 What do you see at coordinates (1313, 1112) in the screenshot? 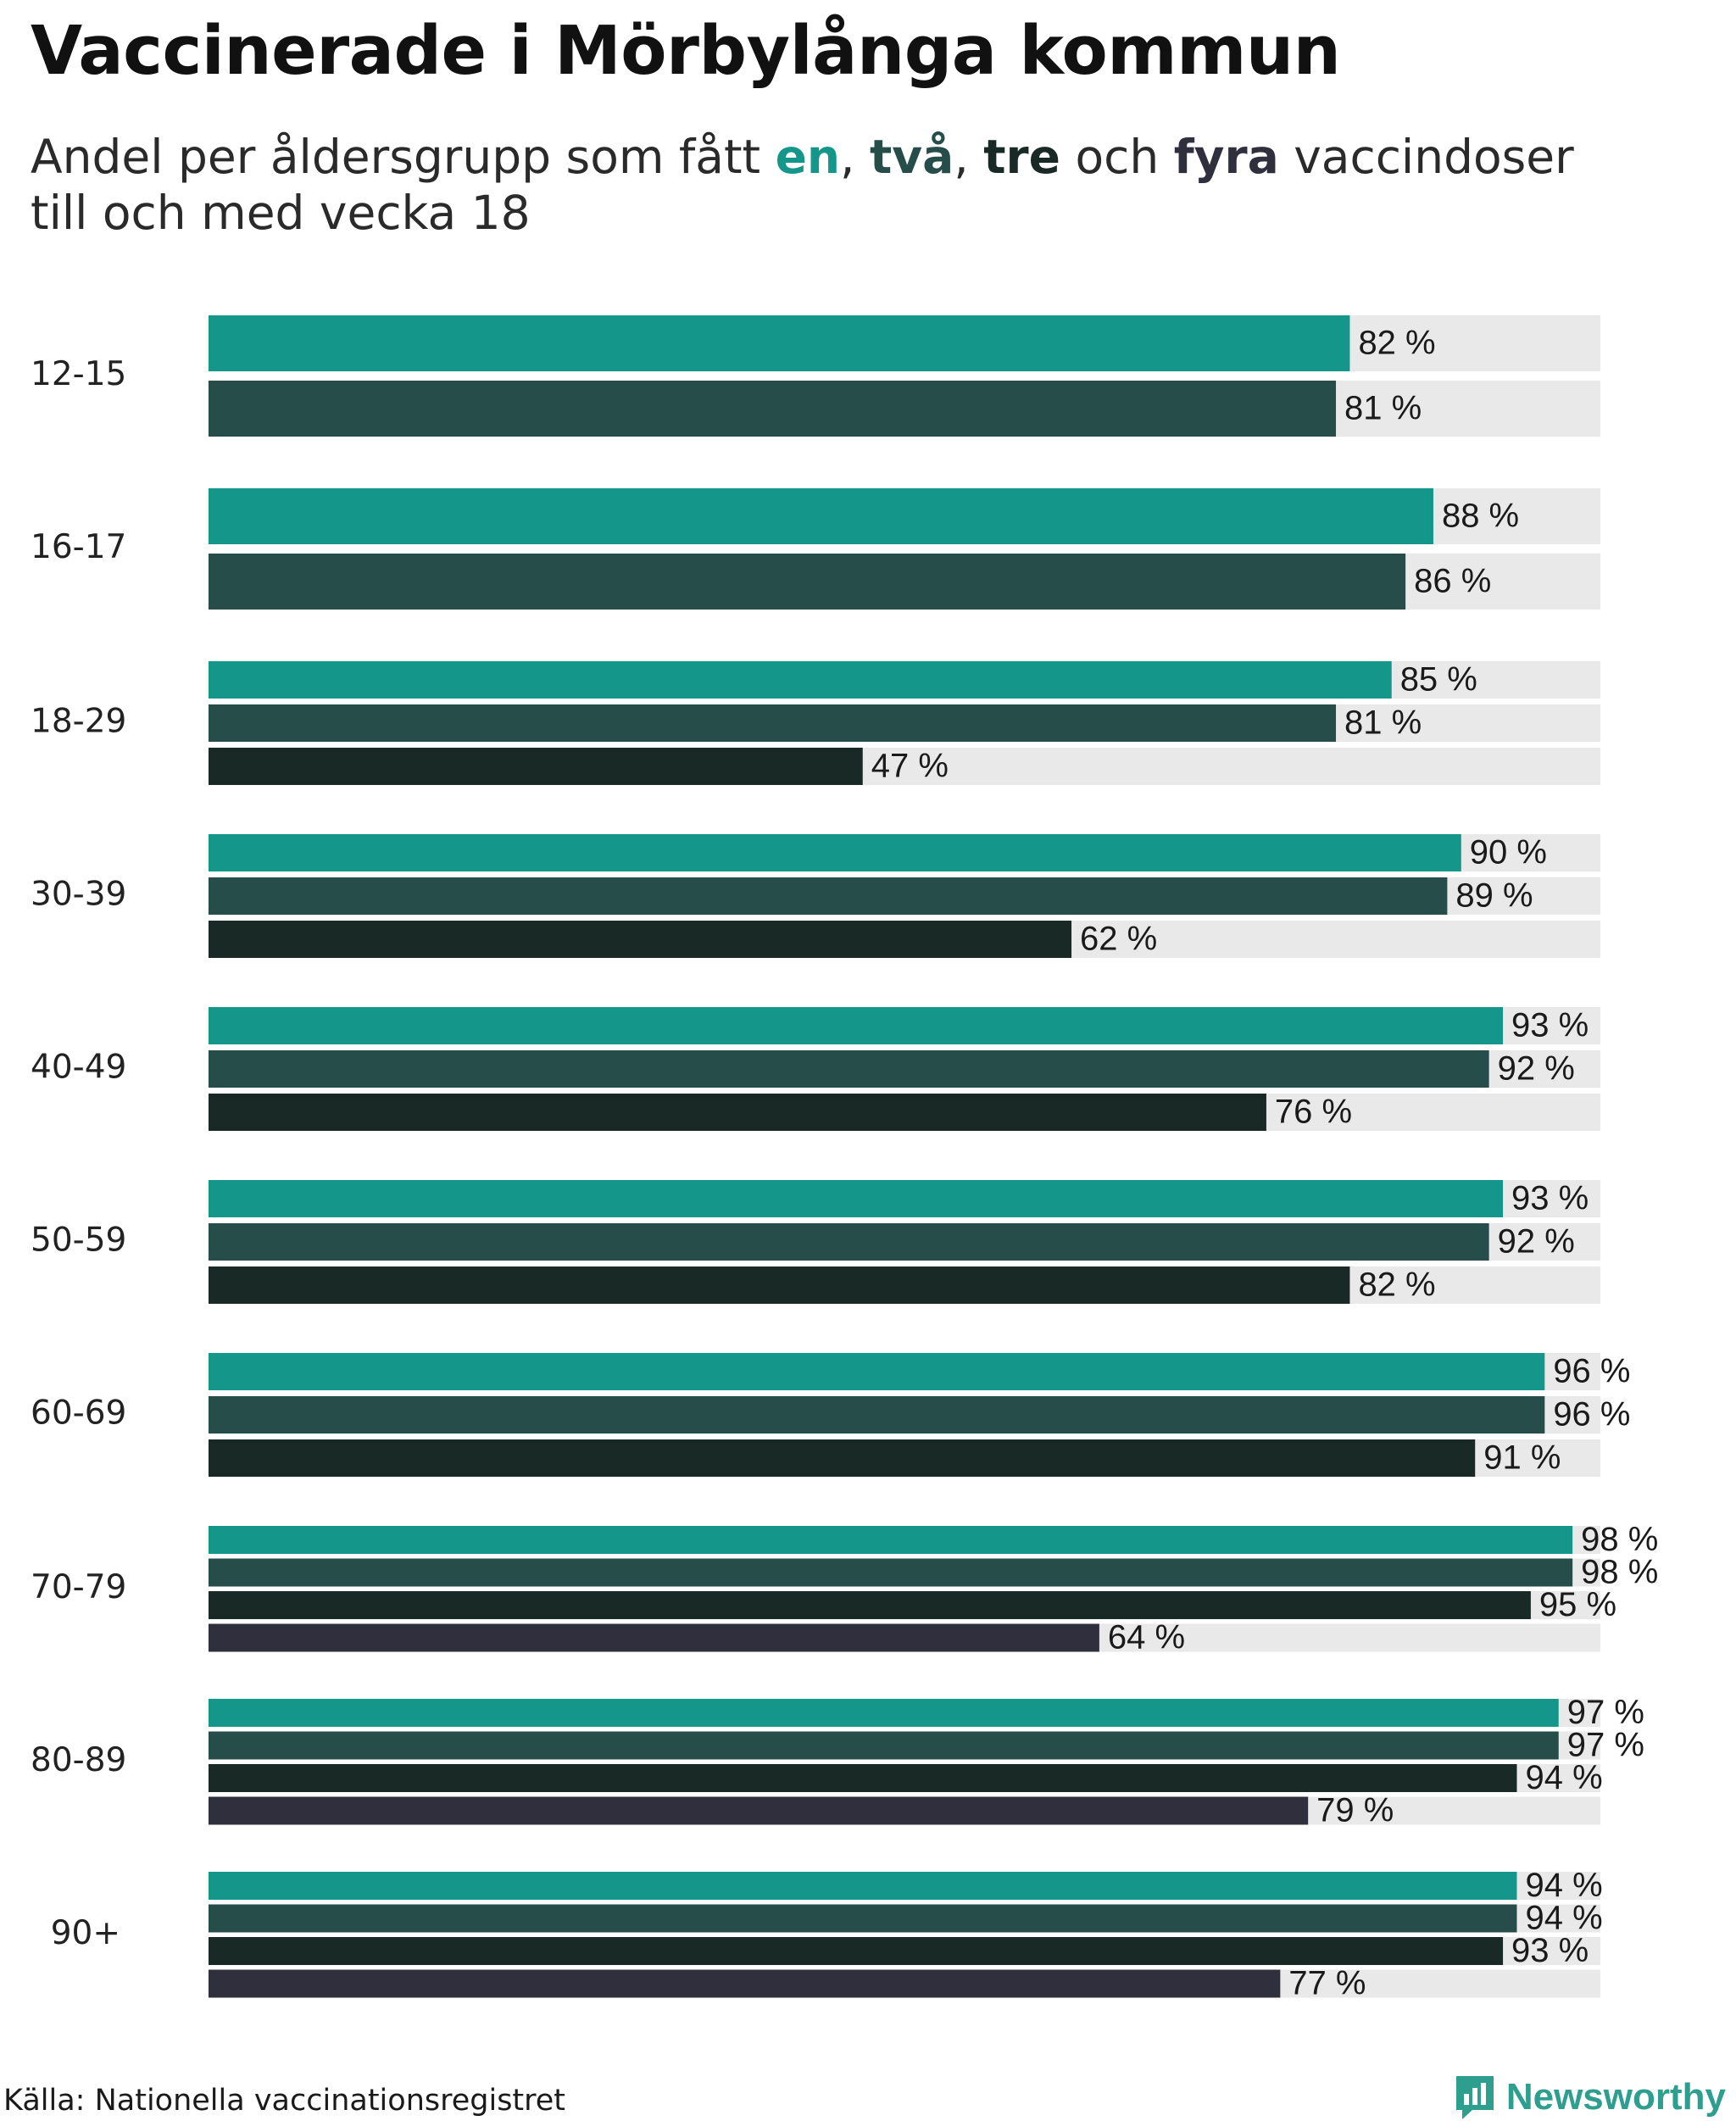
I see `data-label: 76 %` at bounding box center [1313, 1112].